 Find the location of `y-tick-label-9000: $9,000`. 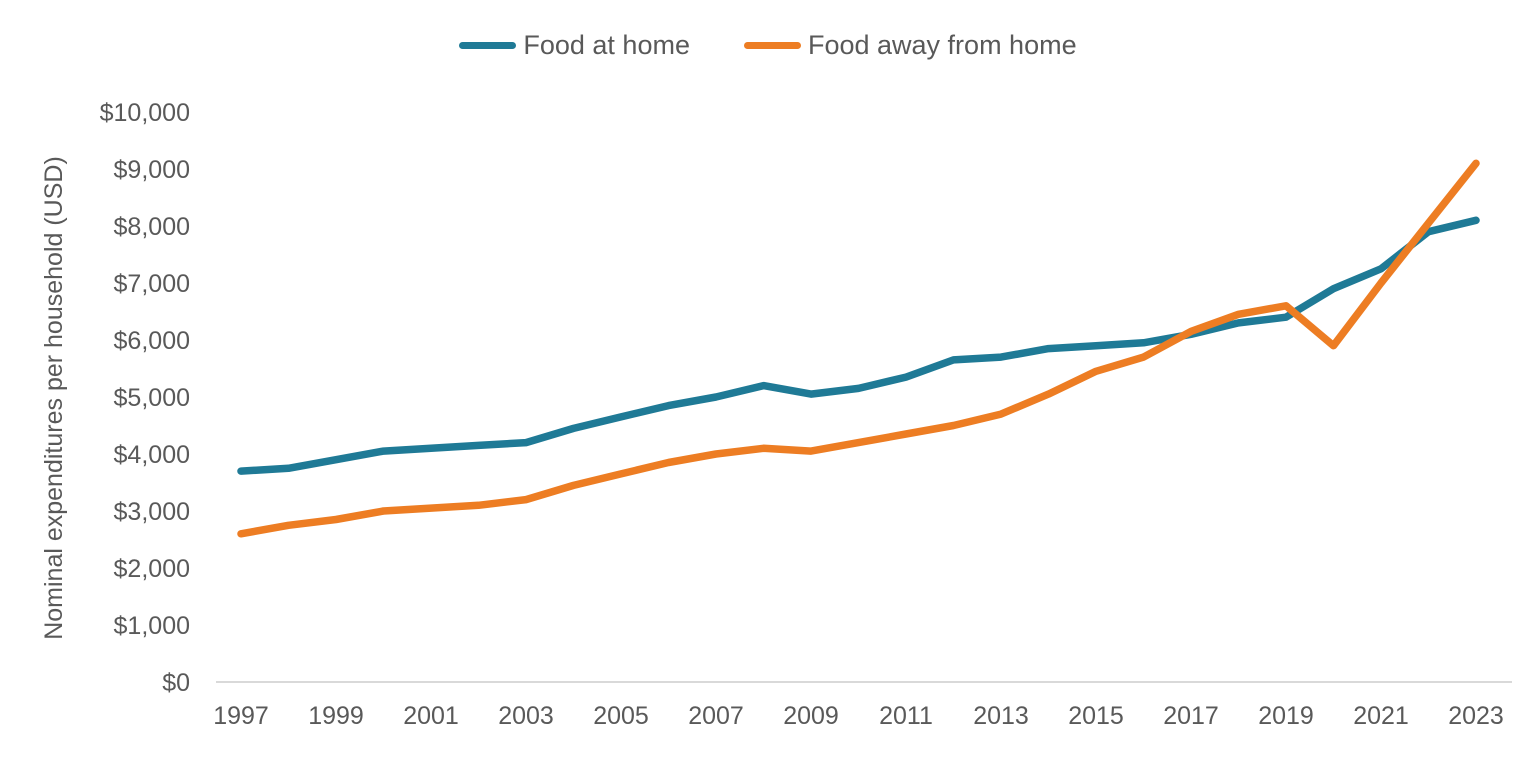

y-tick-label-9000: $9,000 is located at coordinates (152, 170).